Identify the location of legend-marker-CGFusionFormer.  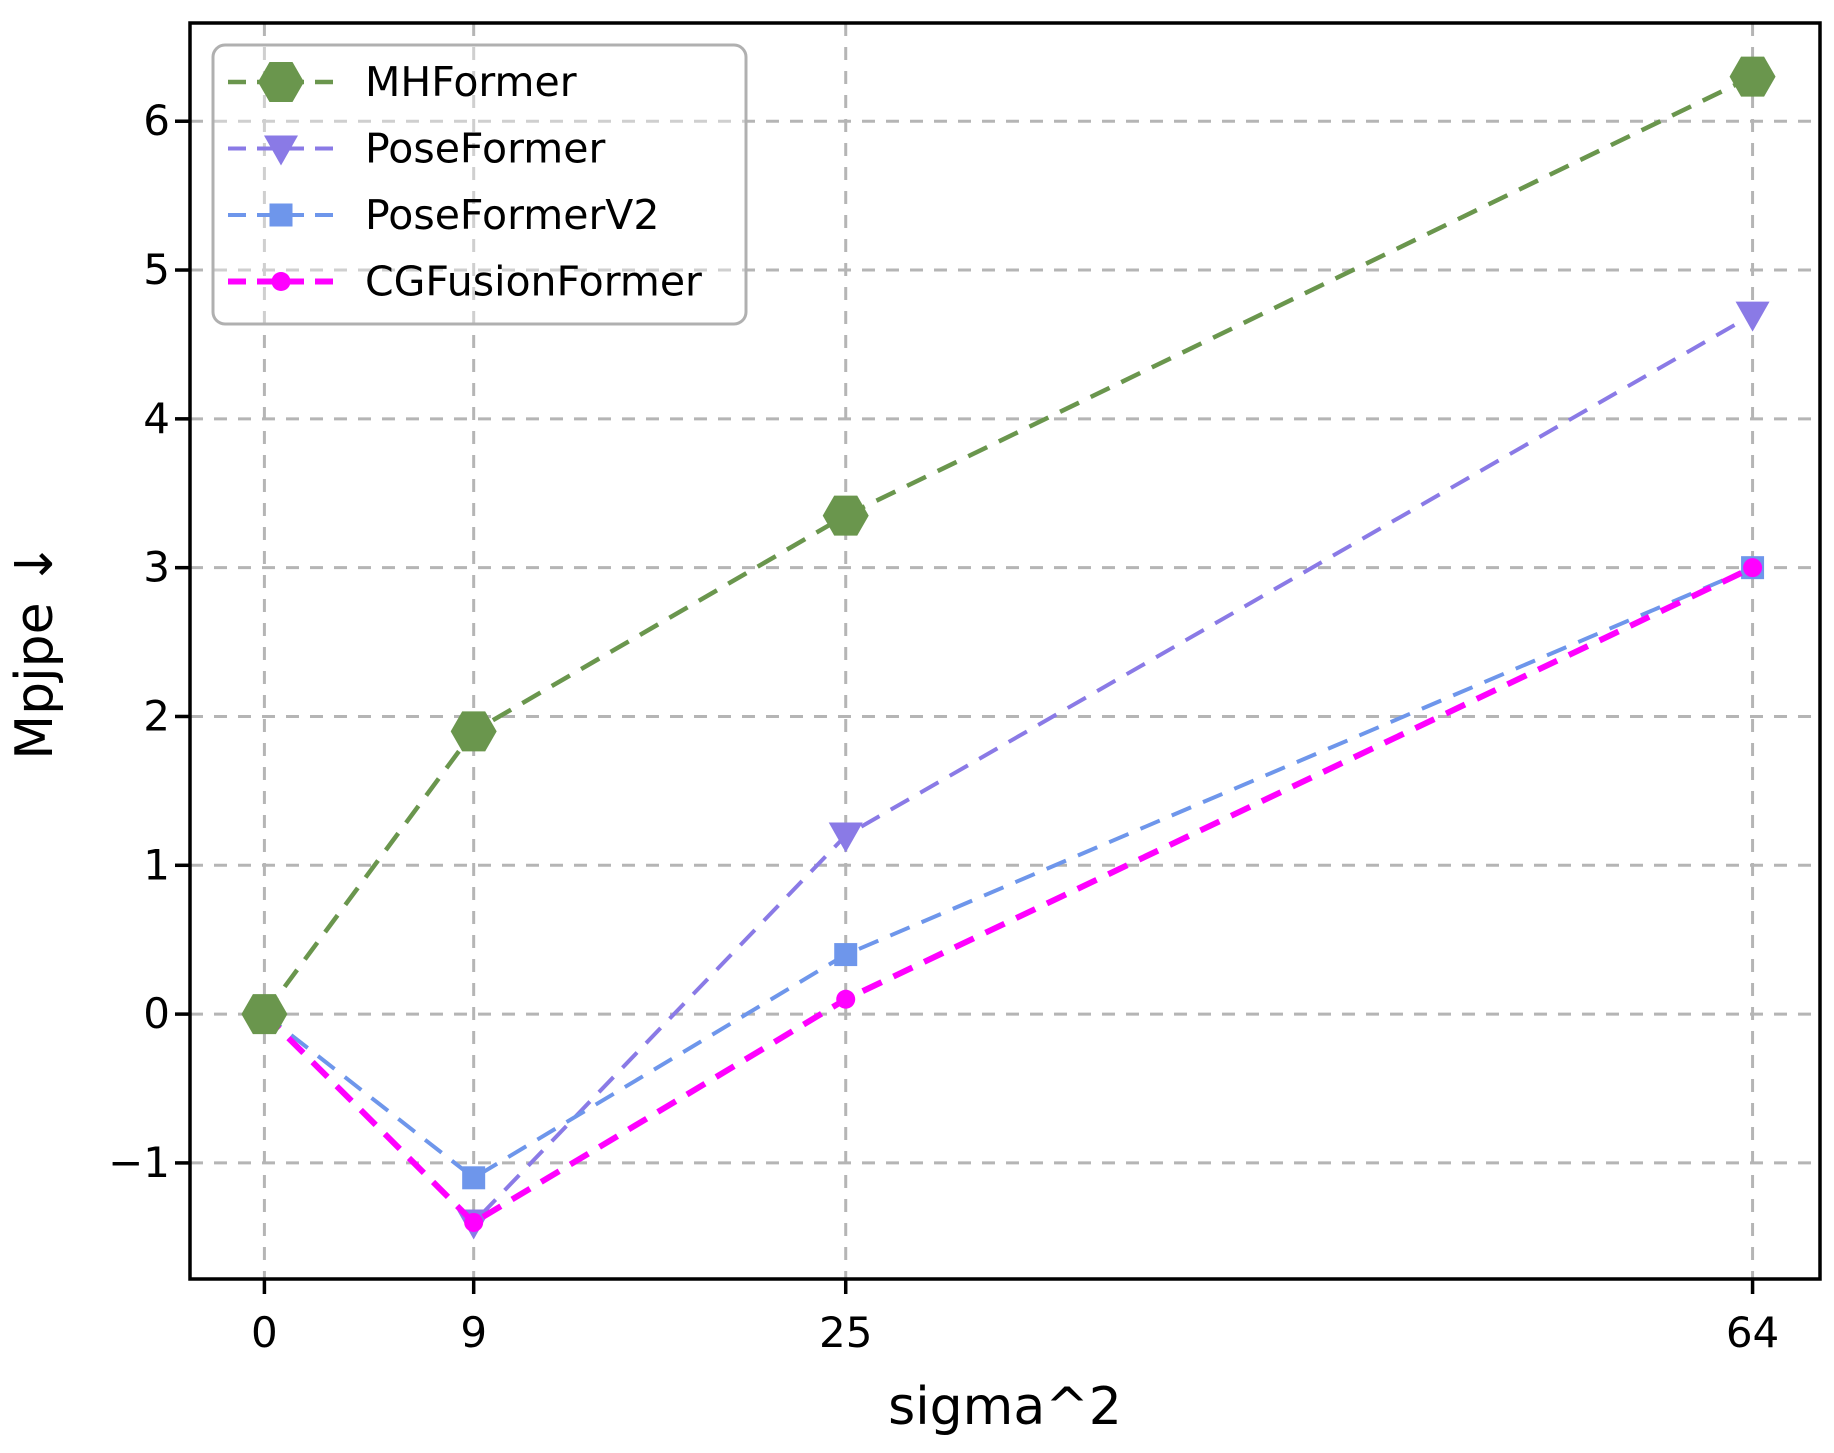
(281, 281).